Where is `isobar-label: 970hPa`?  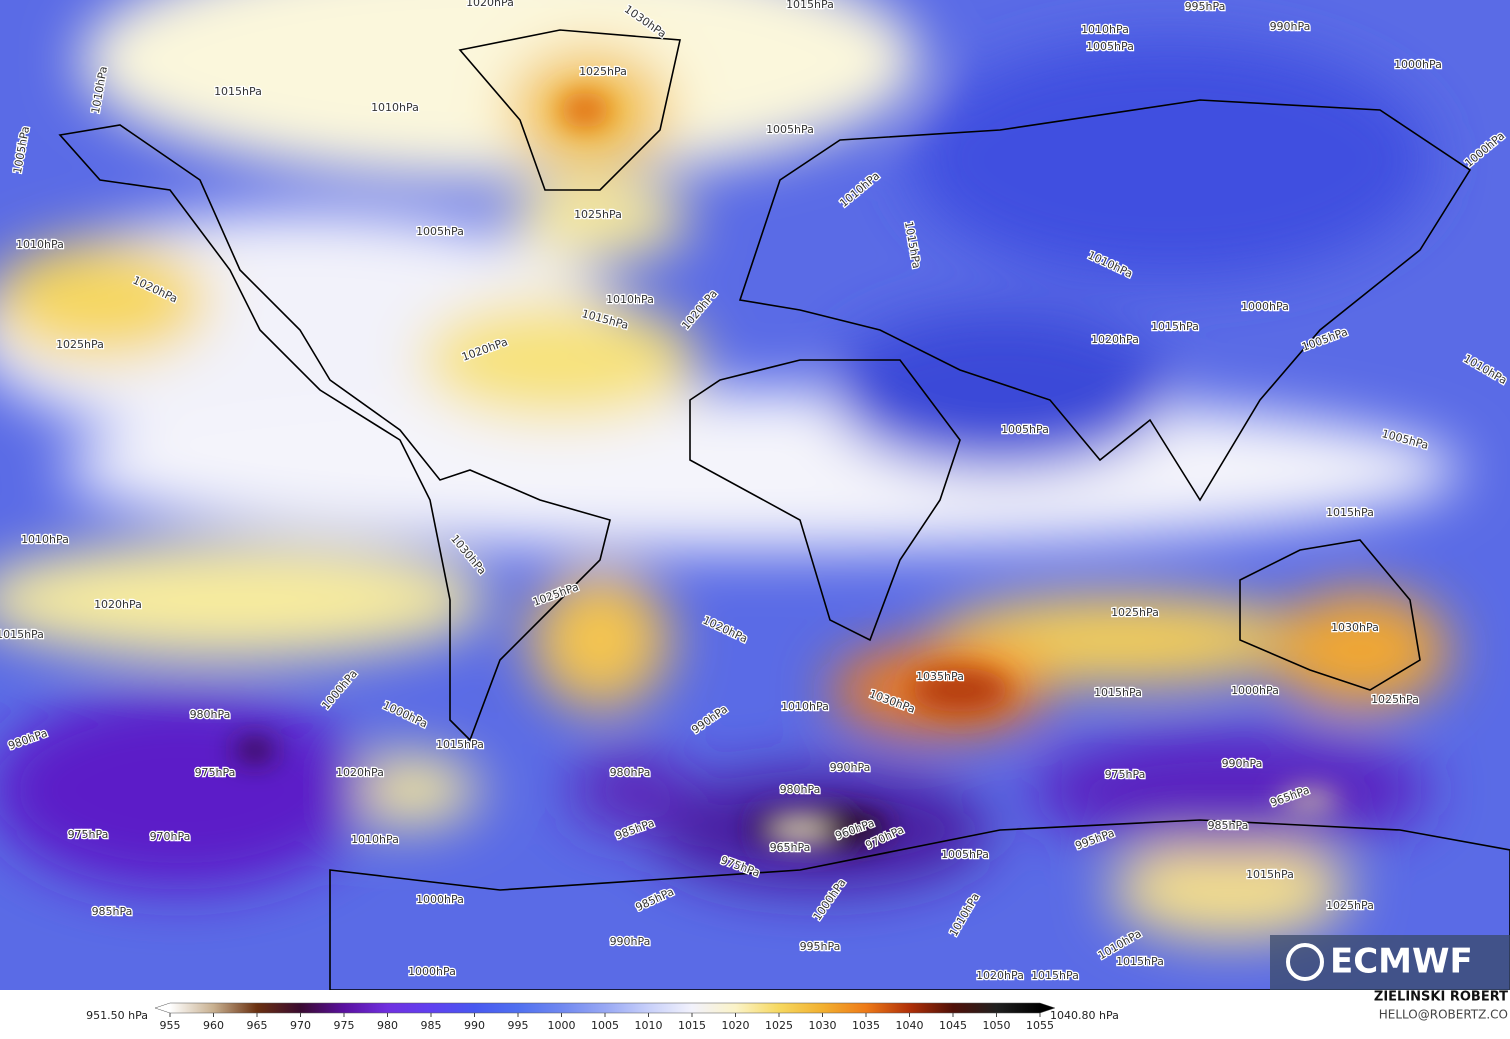
isobar-label: 970hPa is located at coordinates (170, 836).